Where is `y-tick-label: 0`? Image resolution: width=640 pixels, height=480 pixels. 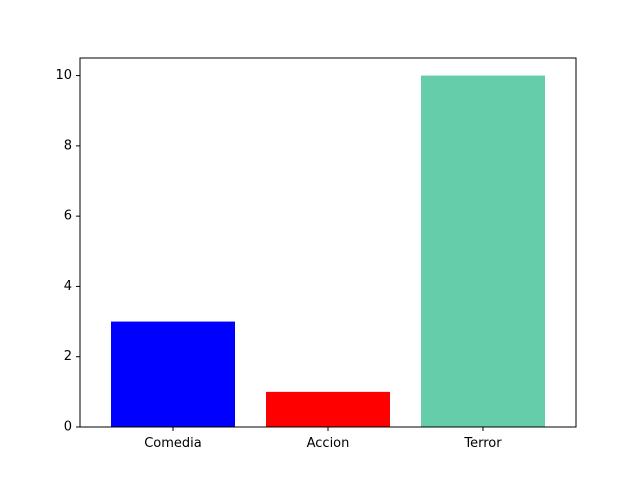 y-tick-label: 0 is located at coordinates (68, 427).